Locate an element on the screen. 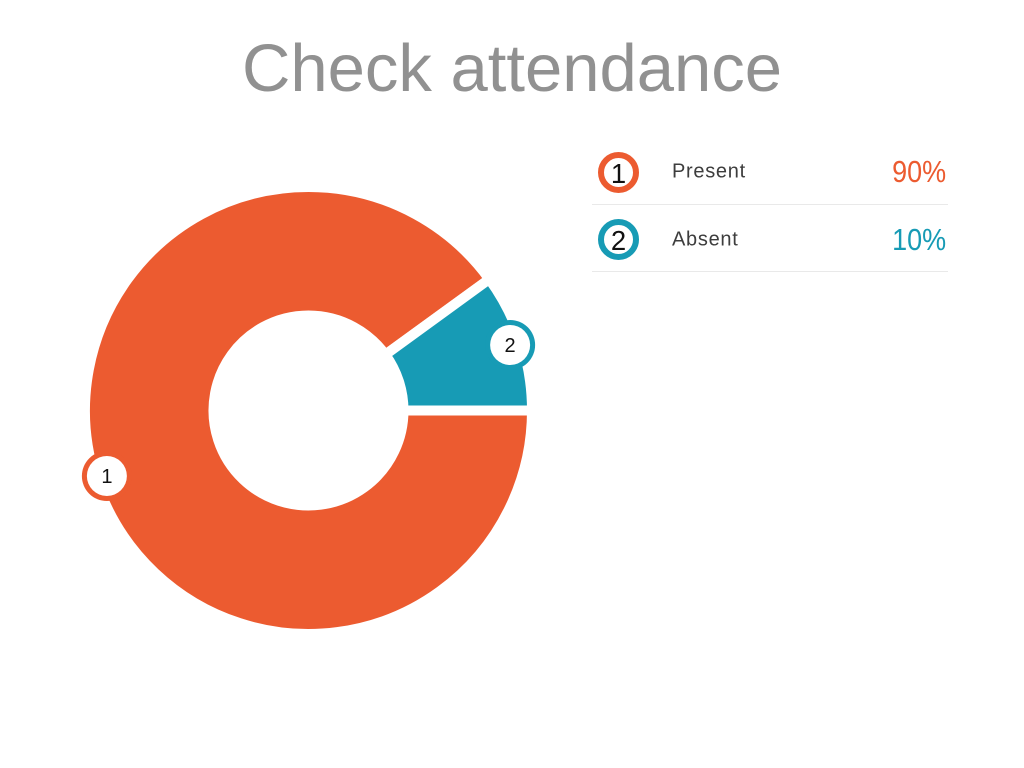 This screenshot has height=768, width=1024. svg-text: 1 is located at coordinates (106, 477).